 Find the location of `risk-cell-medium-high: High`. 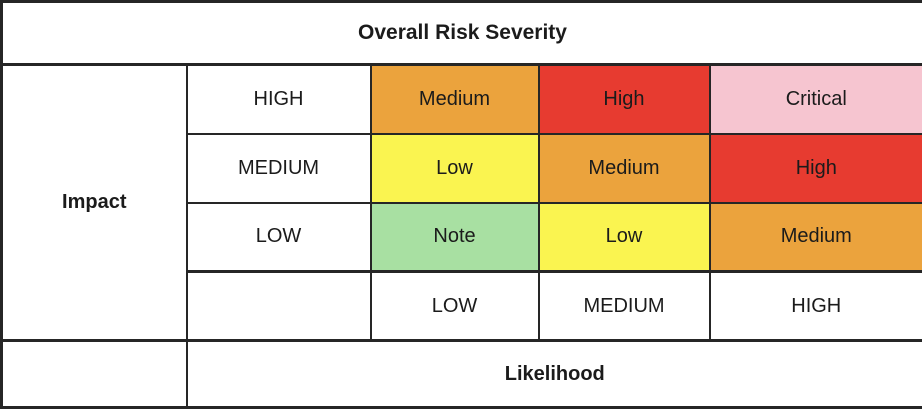

risk-cell-medium-high: High is located at coordinates (816, 168).